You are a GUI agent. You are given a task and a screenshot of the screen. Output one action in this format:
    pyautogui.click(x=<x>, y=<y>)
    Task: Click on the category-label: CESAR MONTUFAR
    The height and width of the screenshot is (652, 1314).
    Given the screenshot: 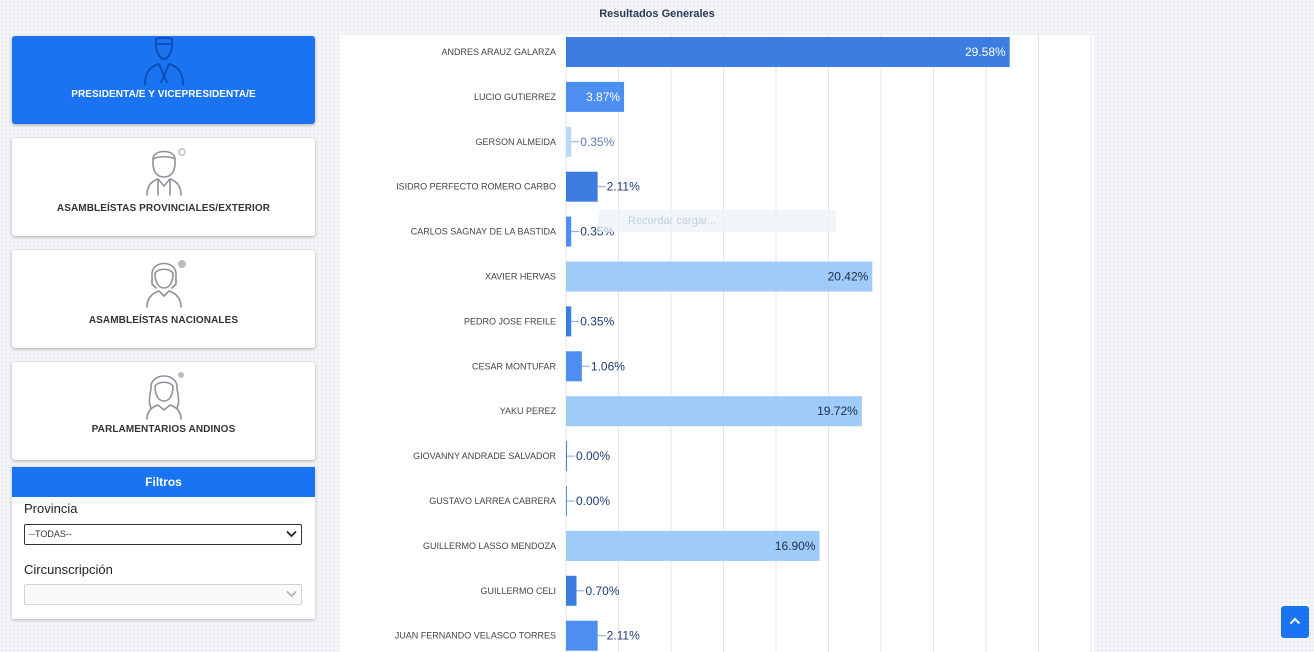 What is the action you would take?
    pyautogui.click(x=514, y=366)
    